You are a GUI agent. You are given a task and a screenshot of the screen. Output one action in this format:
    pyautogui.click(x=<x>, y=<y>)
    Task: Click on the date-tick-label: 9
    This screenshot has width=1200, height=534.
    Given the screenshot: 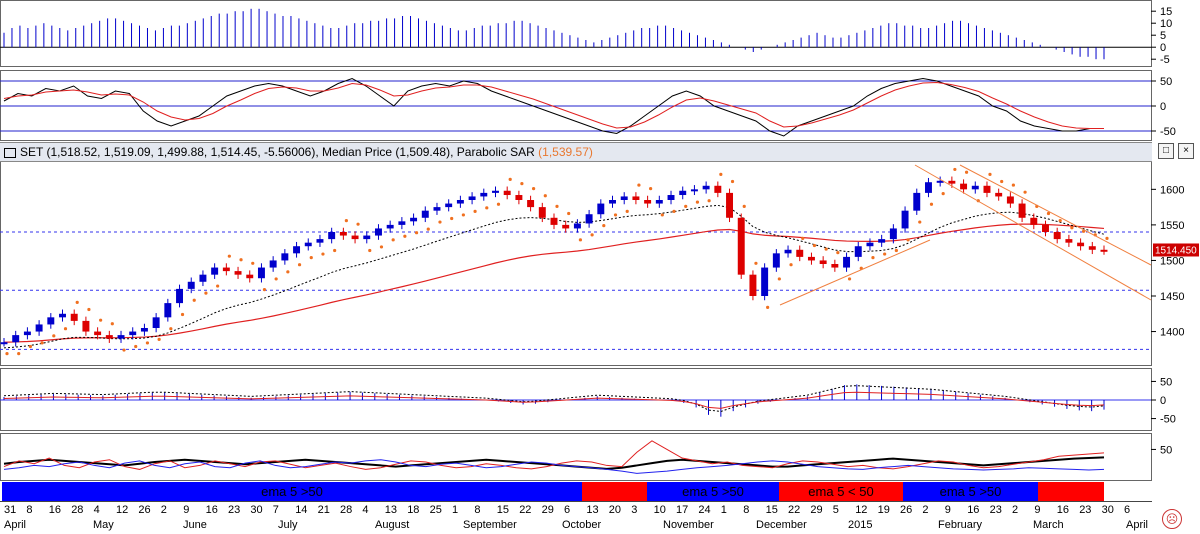 What is the action you would take?
    pyautogui.click(x=1037, y=510)
    